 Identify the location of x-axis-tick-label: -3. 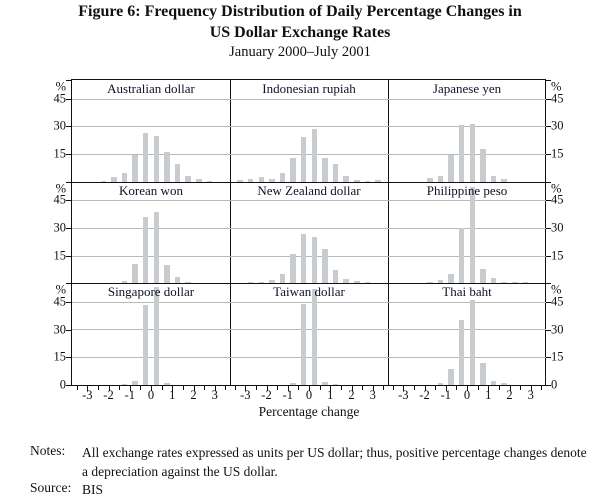
(87, 395).